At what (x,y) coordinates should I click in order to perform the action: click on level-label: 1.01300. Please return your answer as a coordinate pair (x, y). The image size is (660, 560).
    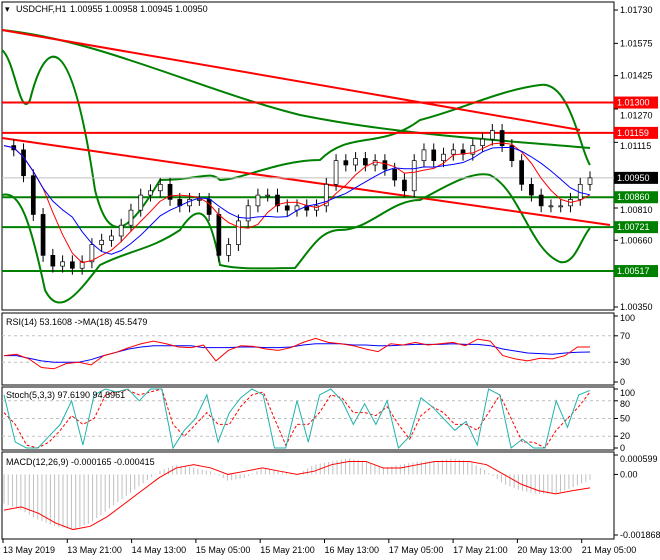
    Looking at the image, I should click on (633, 103).